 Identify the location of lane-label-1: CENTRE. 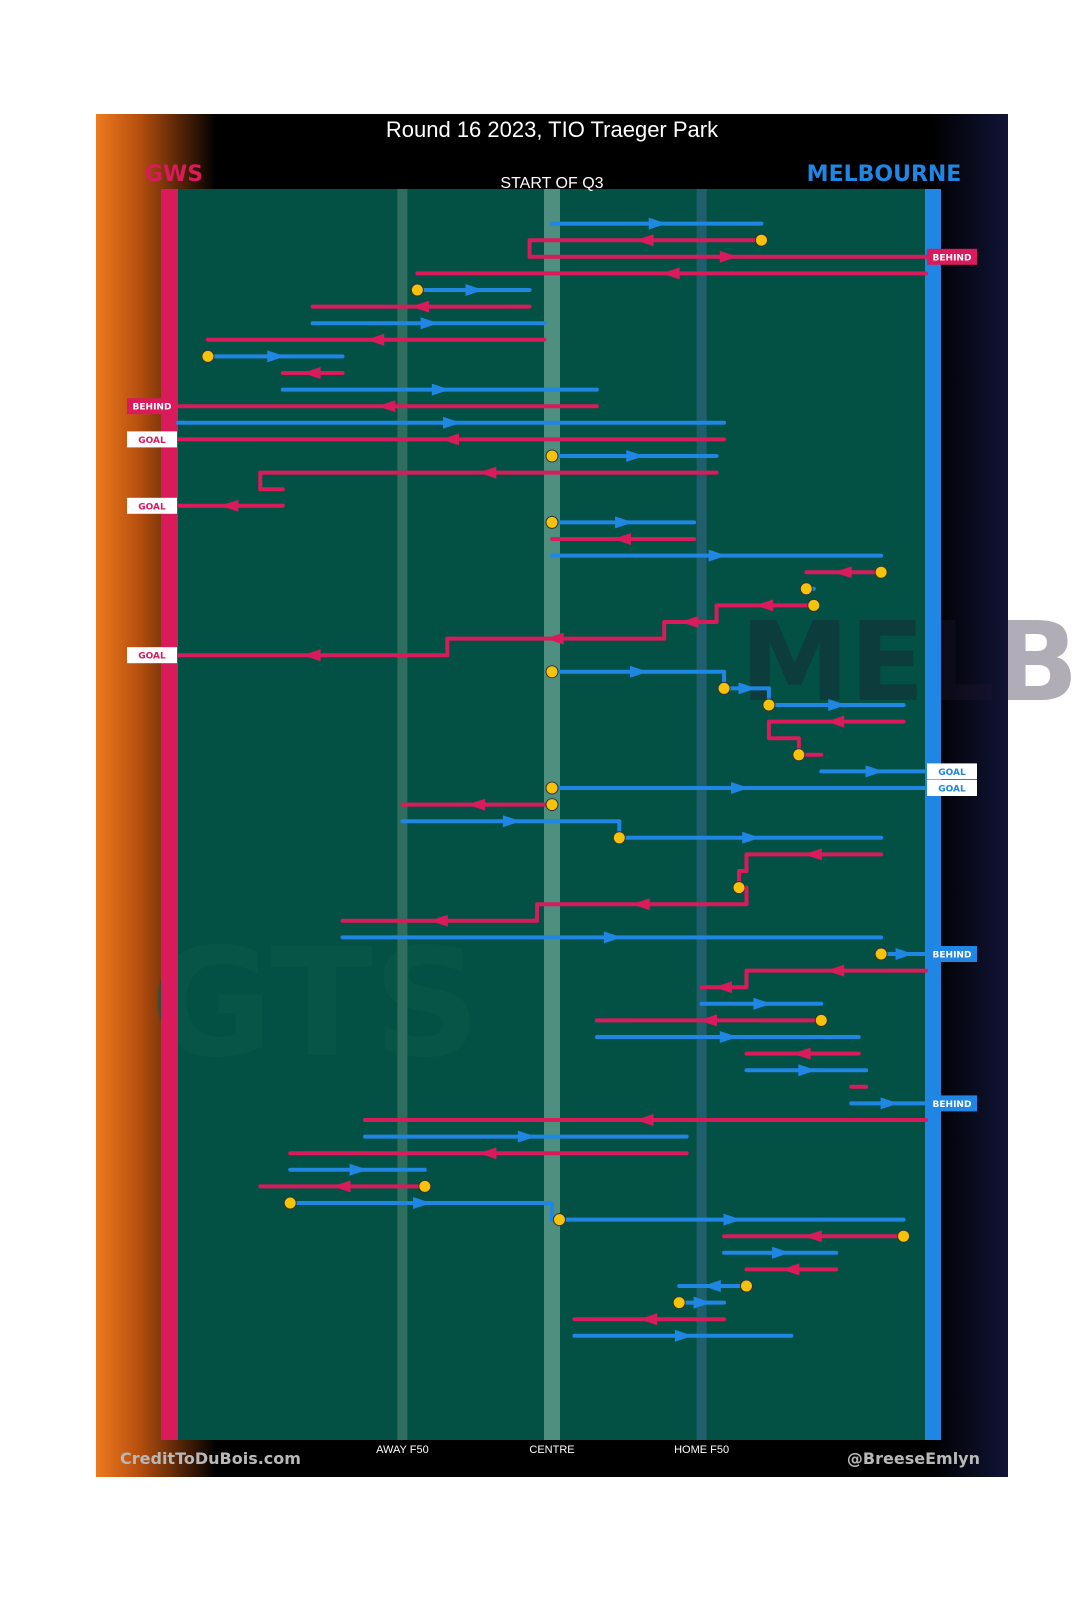
(551, 1450).